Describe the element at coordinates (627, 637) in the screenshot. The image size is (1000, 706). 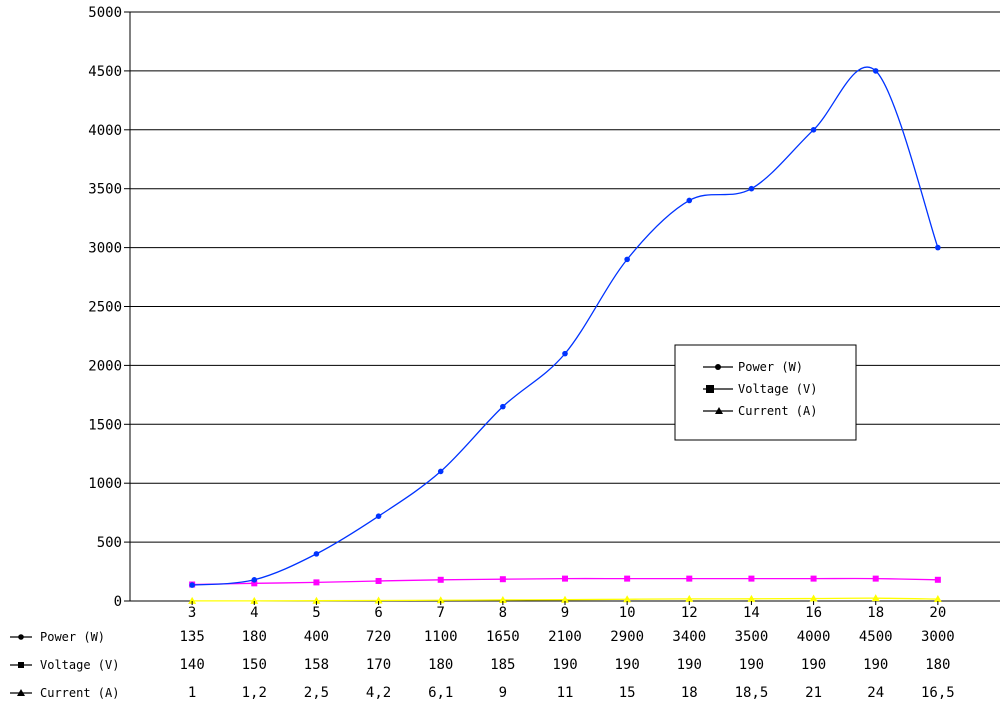
I see `table-cell: 2900` at that location.